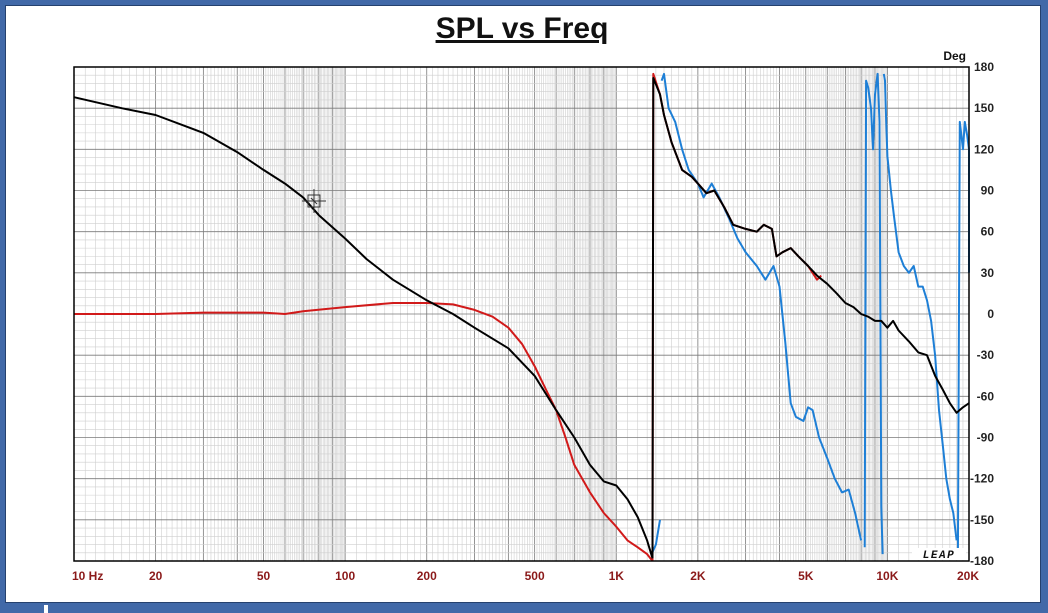  What do you see at coordinates (982, 314) in the screenshot?
I see `y-tick-labels: 180 150 120 90 60 30 0 -30 -60 -90 -120 -150 -180` at bounding box center [982, 314].